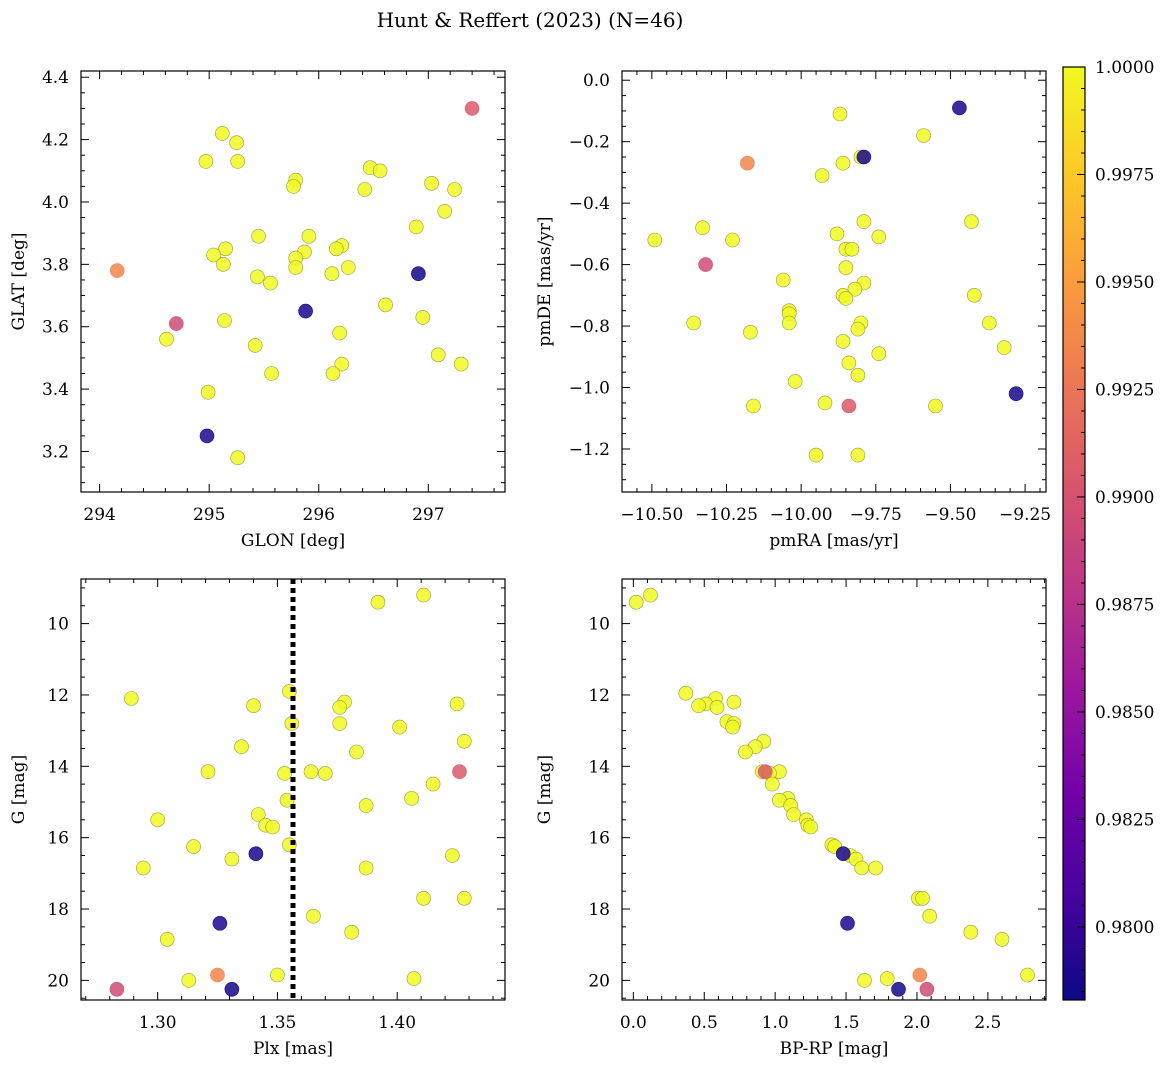  What do you see at coordinates (530, 20) in the screenshot?
I see `figure-title: Hunt & Reffert (2023) (N=46)` at bounding box center [530, 20].